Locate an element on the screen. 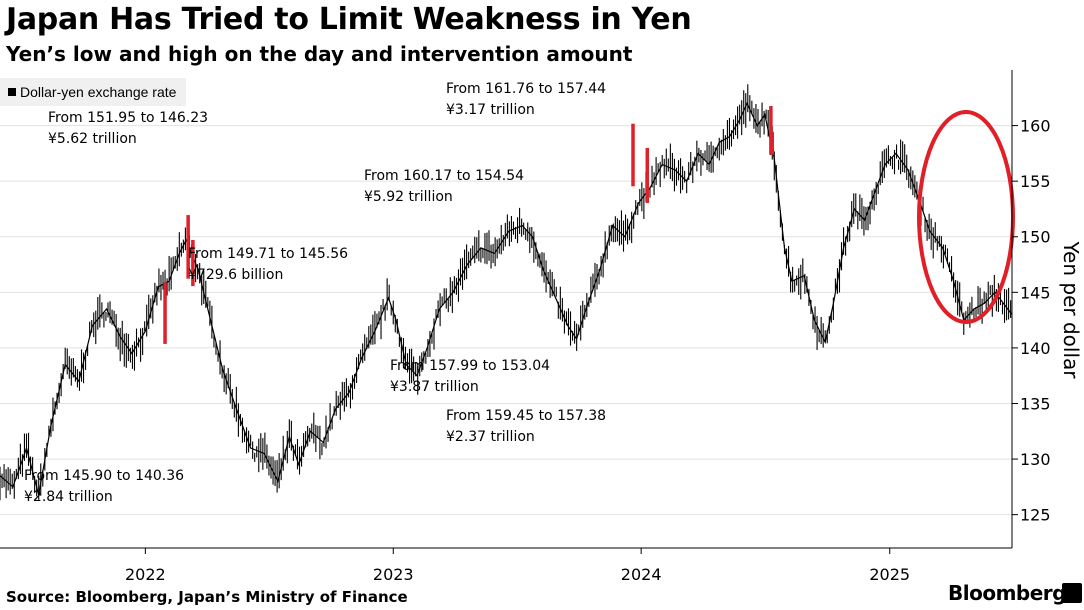 The image size is (1084, 610). annotation-6-range: From 160.17 to 154.54 is located at coordinates (444, 176).